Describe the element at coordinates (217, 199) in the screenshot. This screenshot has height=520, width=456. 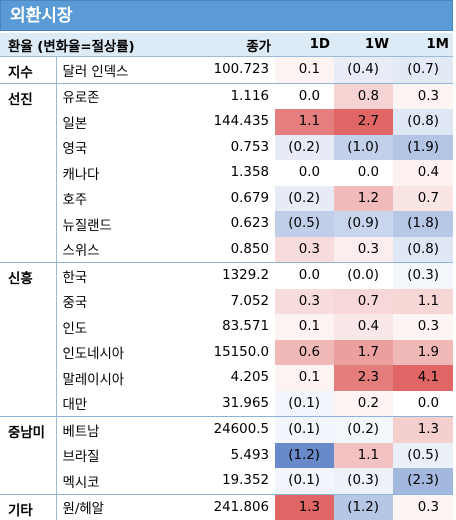
I see `close-value: 0.679` at that location.